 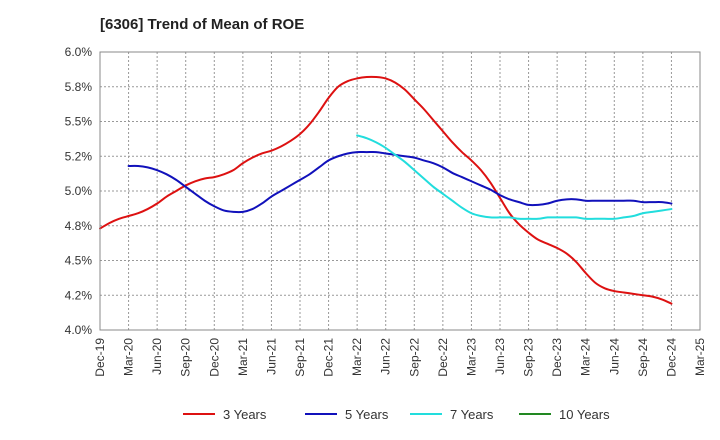 What do you see at coordinates (671, 357) in the screenshot?
I see `x-tick-label: Dec-24` at bounding box center [671, 357].